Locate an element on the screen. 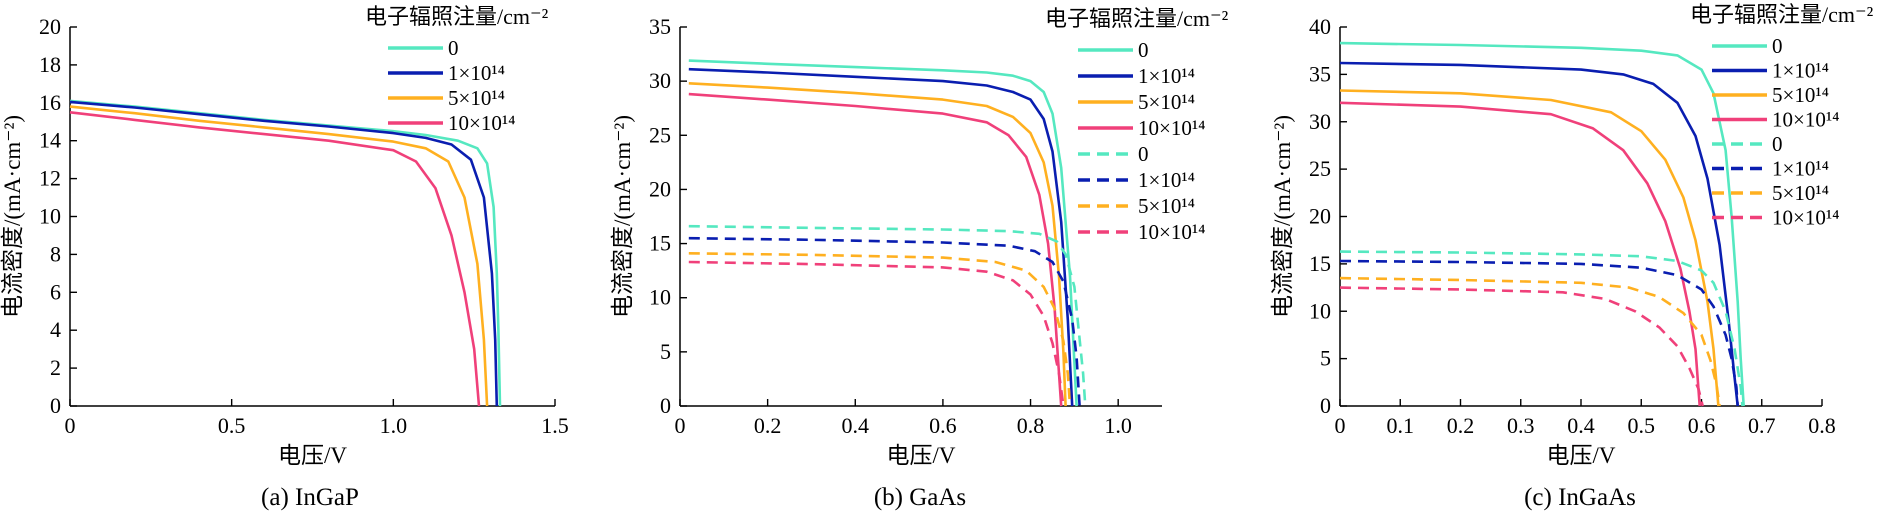  x-tick-label: 0.1 is located at coordinates (1401, 425).